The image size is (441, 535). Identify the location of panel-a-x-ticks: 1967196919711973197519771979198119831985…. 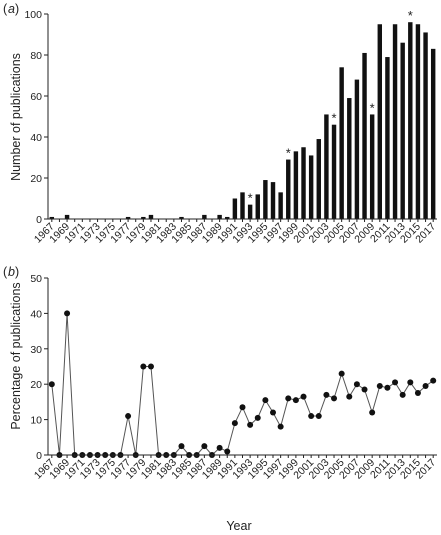
(235, 232).